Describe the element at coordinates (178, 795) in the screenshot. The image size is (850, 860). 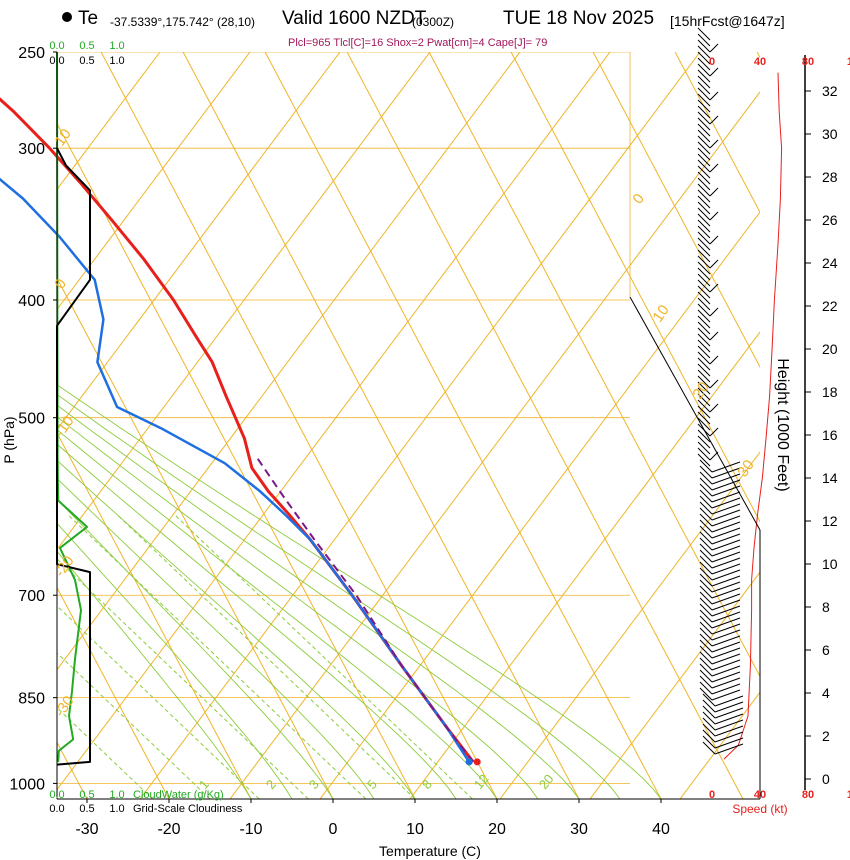
I see `cloud-water-label: CloudWater (g/Kg)` at that location.